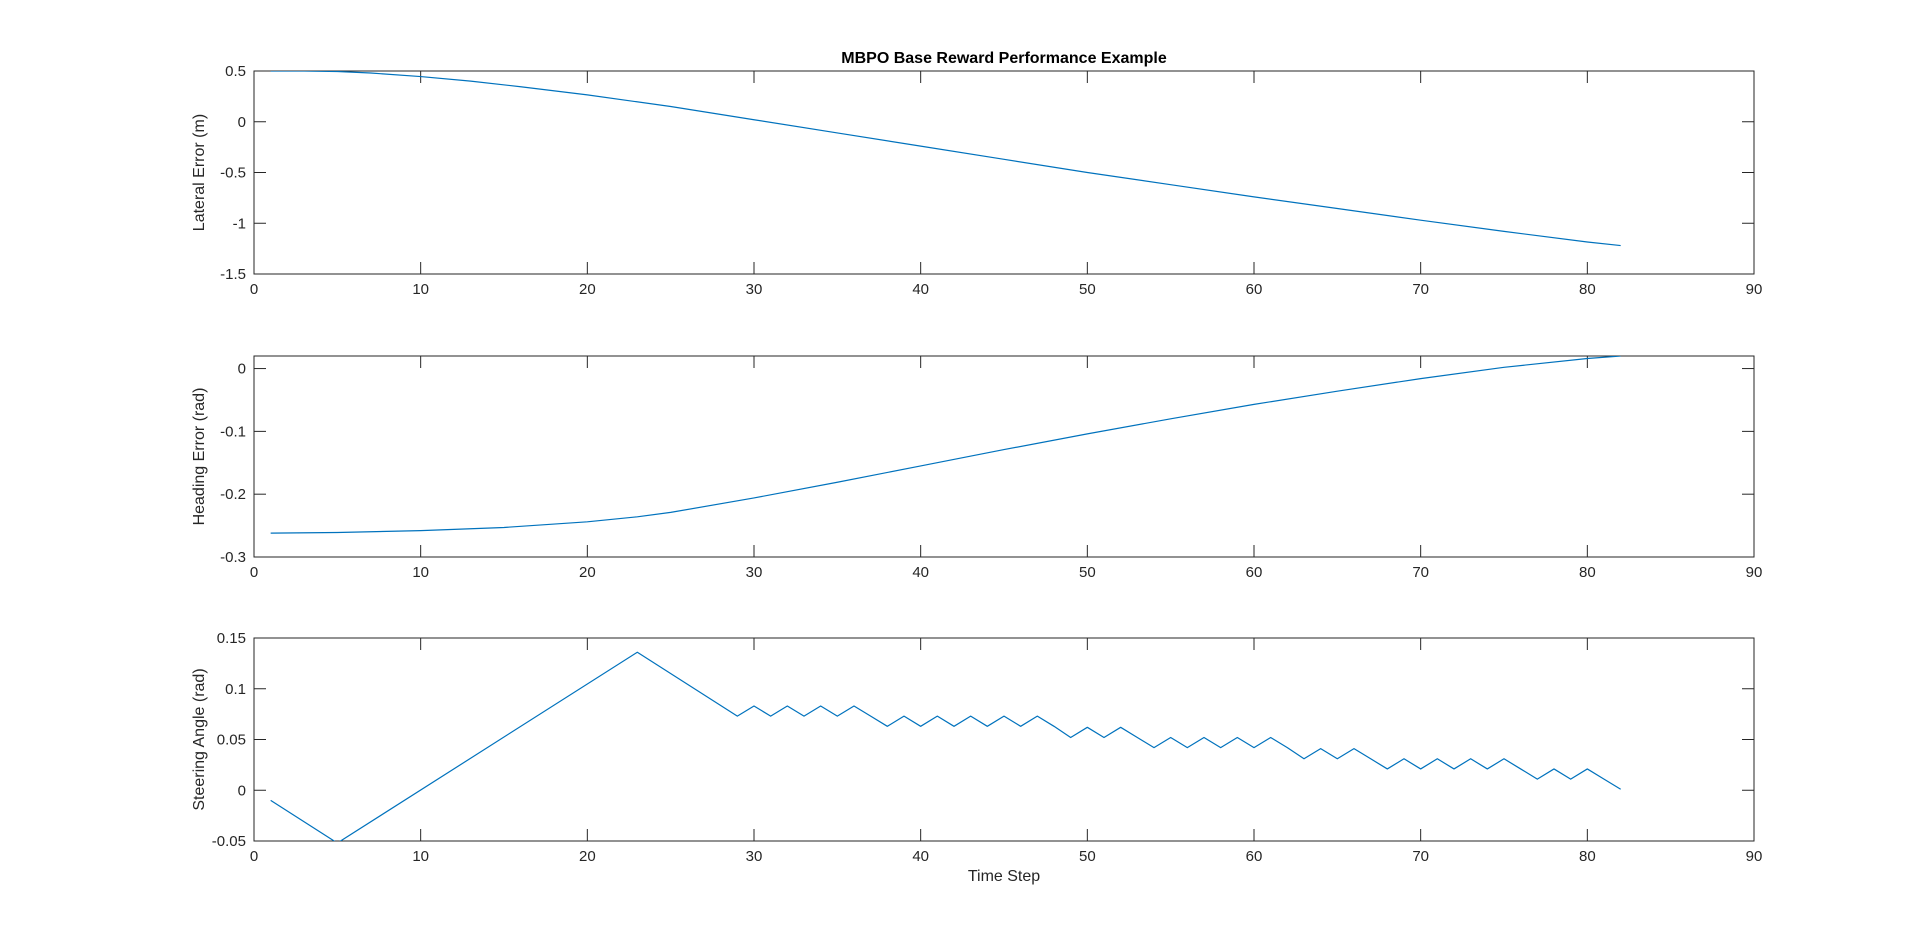 This screenshot has width=1920, height=936. Describe the element at coordinates (233, 274) in the screenshot. I see `y-tick-label: -1.5` at that location.